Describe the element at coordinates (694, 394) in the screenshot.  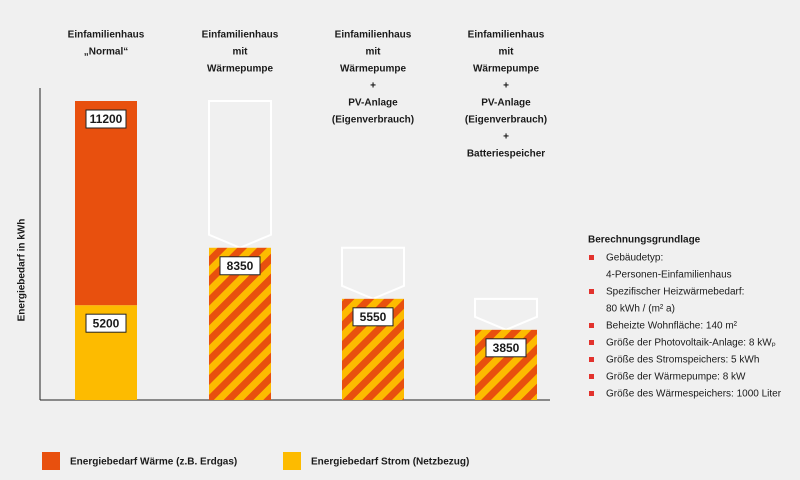
I see `note-text: Größe des Wärmespeichers: 1000 Liter` at that location.